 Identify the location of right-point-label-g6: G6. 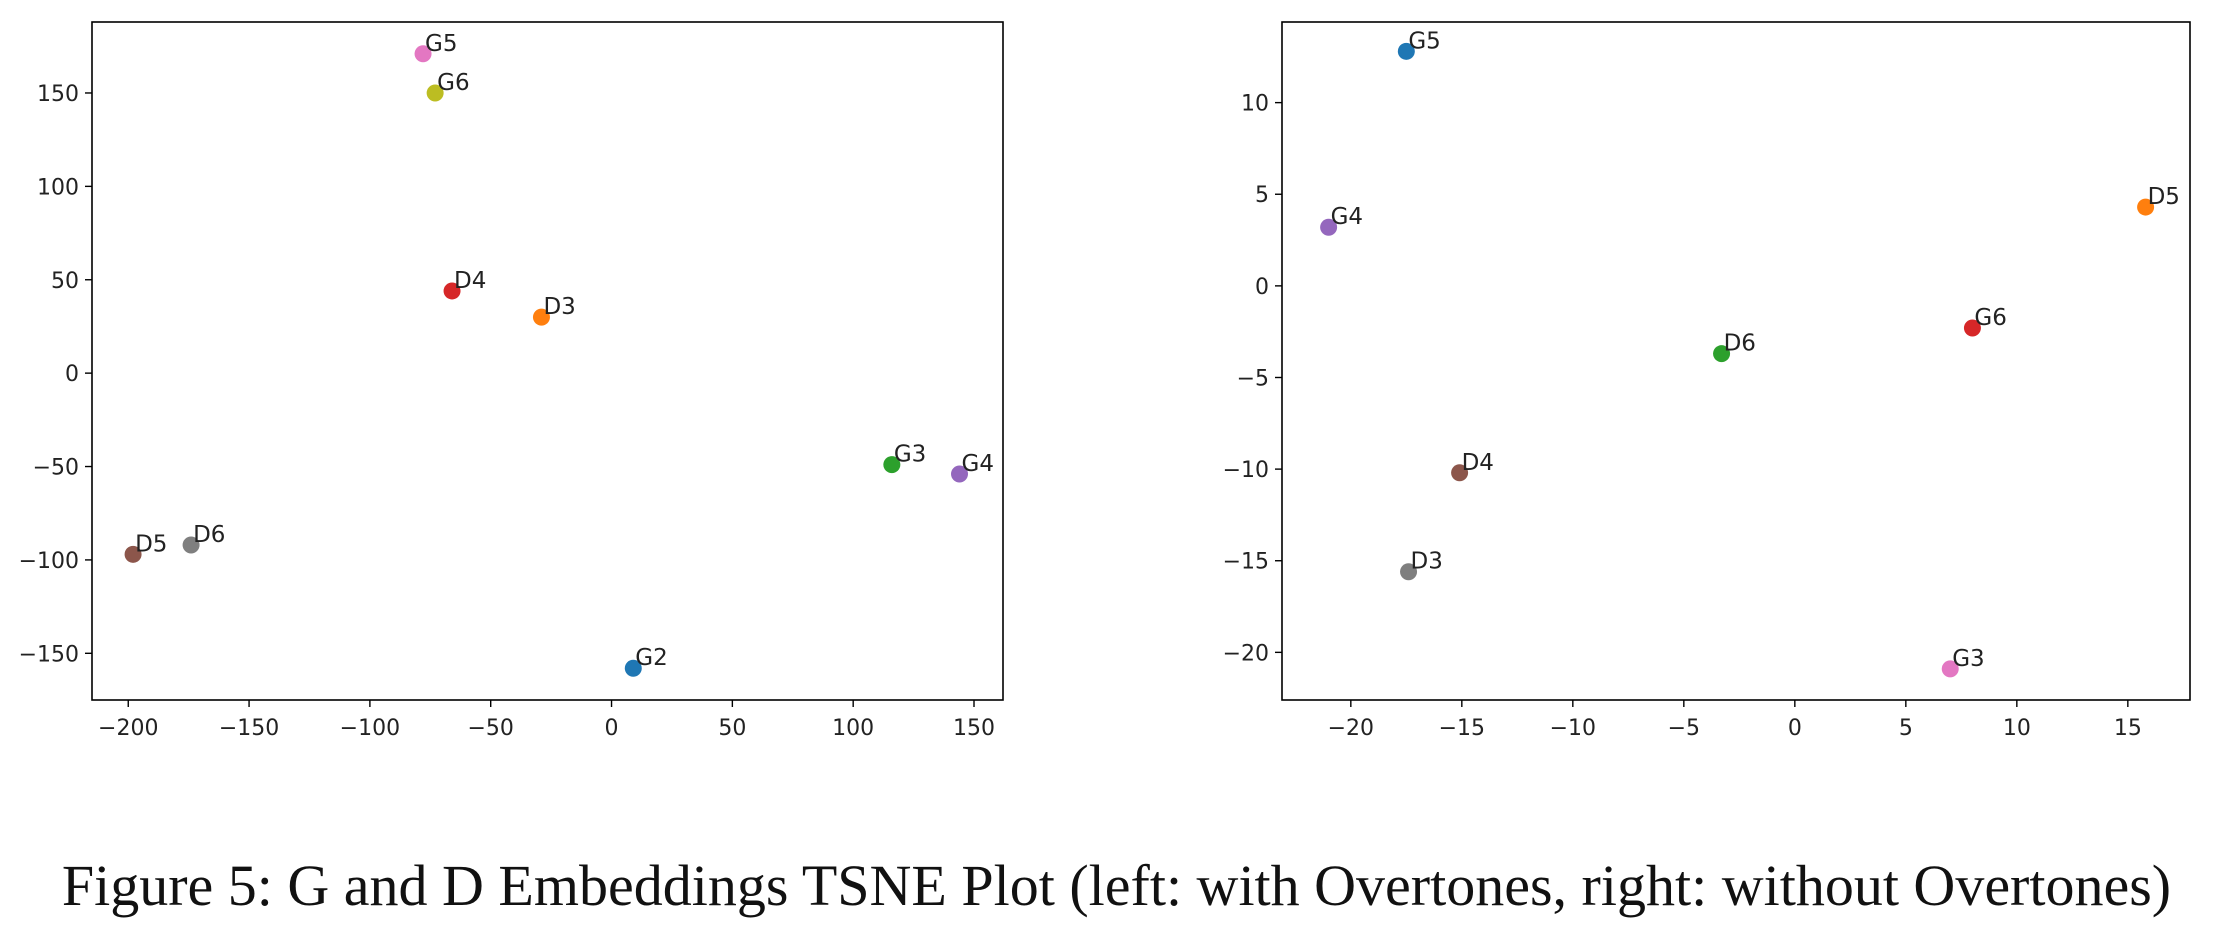
(1990, 318).